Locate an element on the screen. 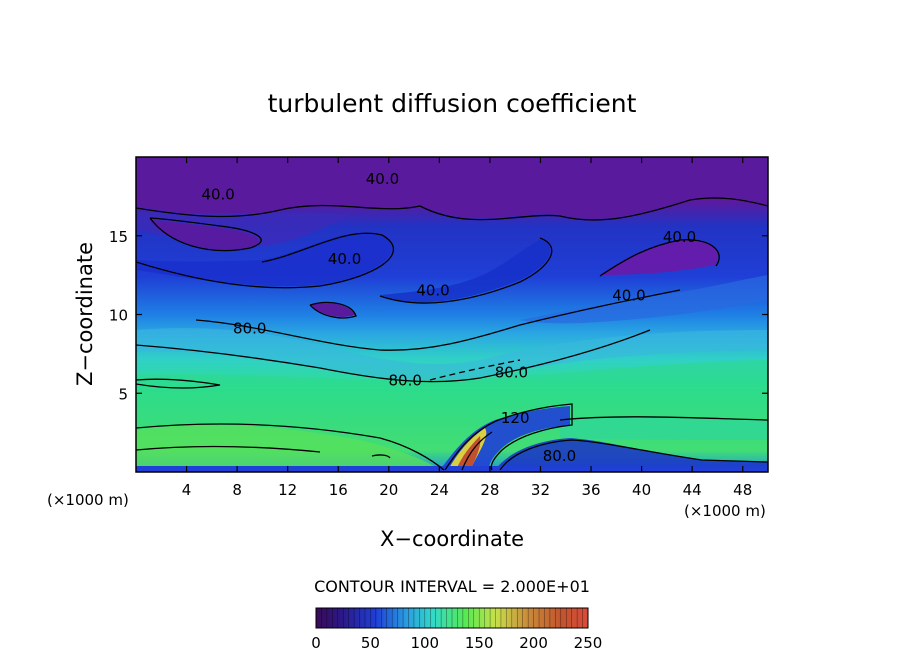 The width and height of the screenshot is (904, 654). x-tick-label: 12 is located at coordinates (287, 490).